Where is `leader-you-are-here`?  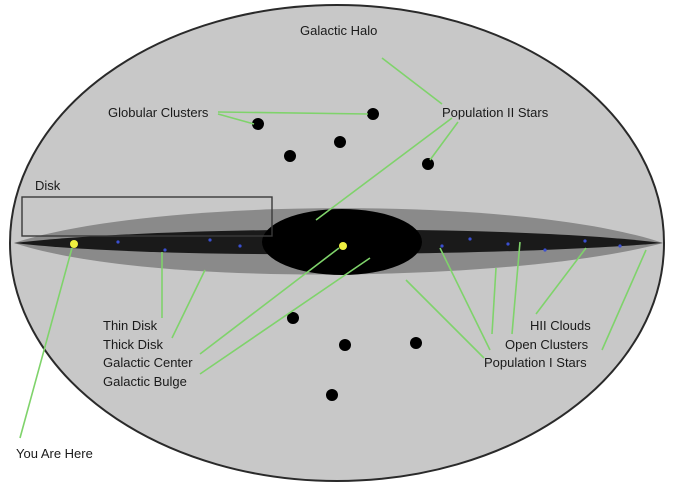 leader-you-are-here is located at coordinates (46, 343).